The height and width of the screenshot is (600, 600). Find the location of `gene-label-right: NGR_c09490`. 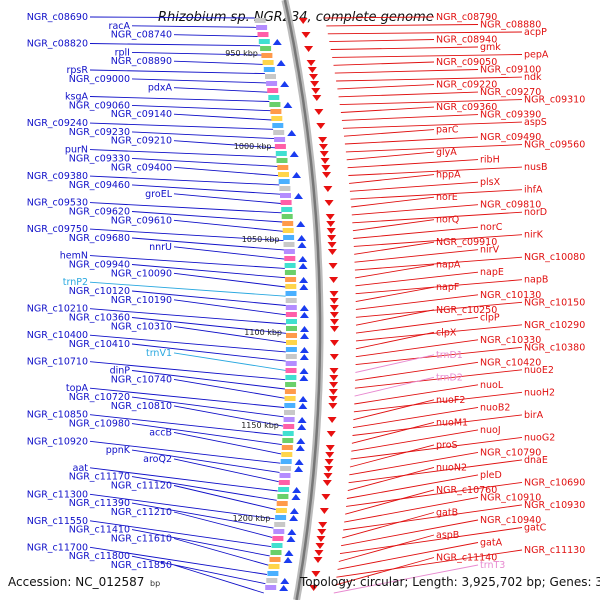

gene-label-right: NGR_c09490 is located at coordinates (510, 137).